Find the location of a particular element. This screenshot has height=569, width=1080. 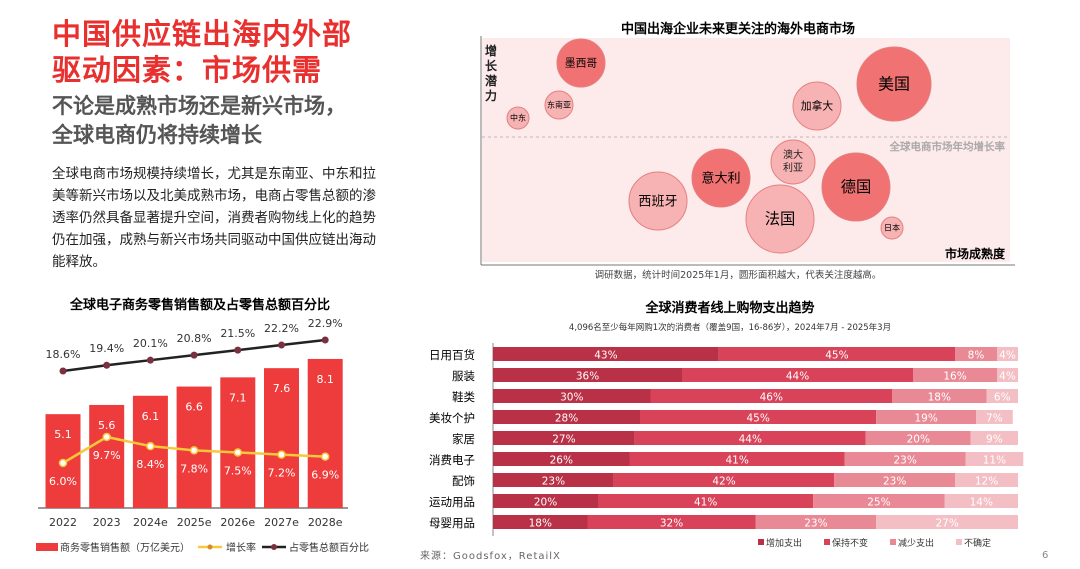

category-label: 运动用品 is located at coordinates (452, 502).